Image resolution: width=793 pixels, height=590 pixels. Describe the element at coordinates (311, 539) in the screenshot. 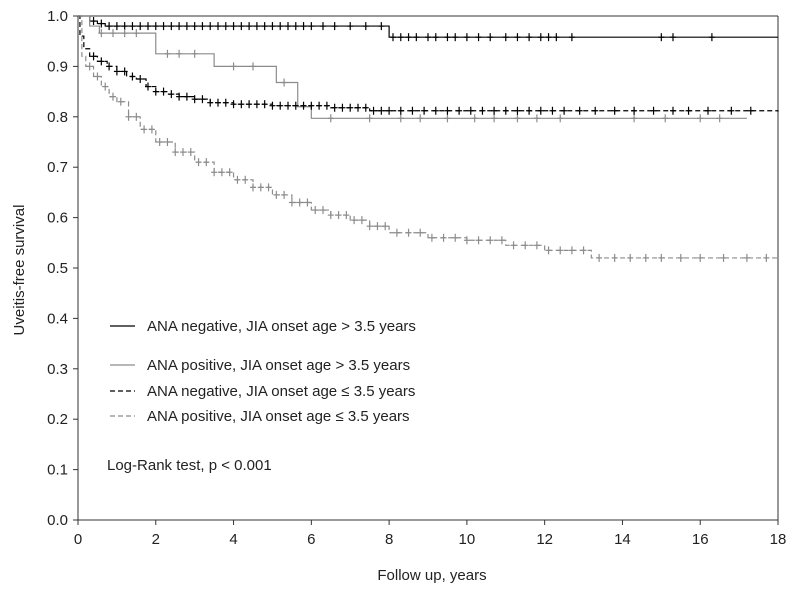

I see `x-tick-label: 6` at that location.